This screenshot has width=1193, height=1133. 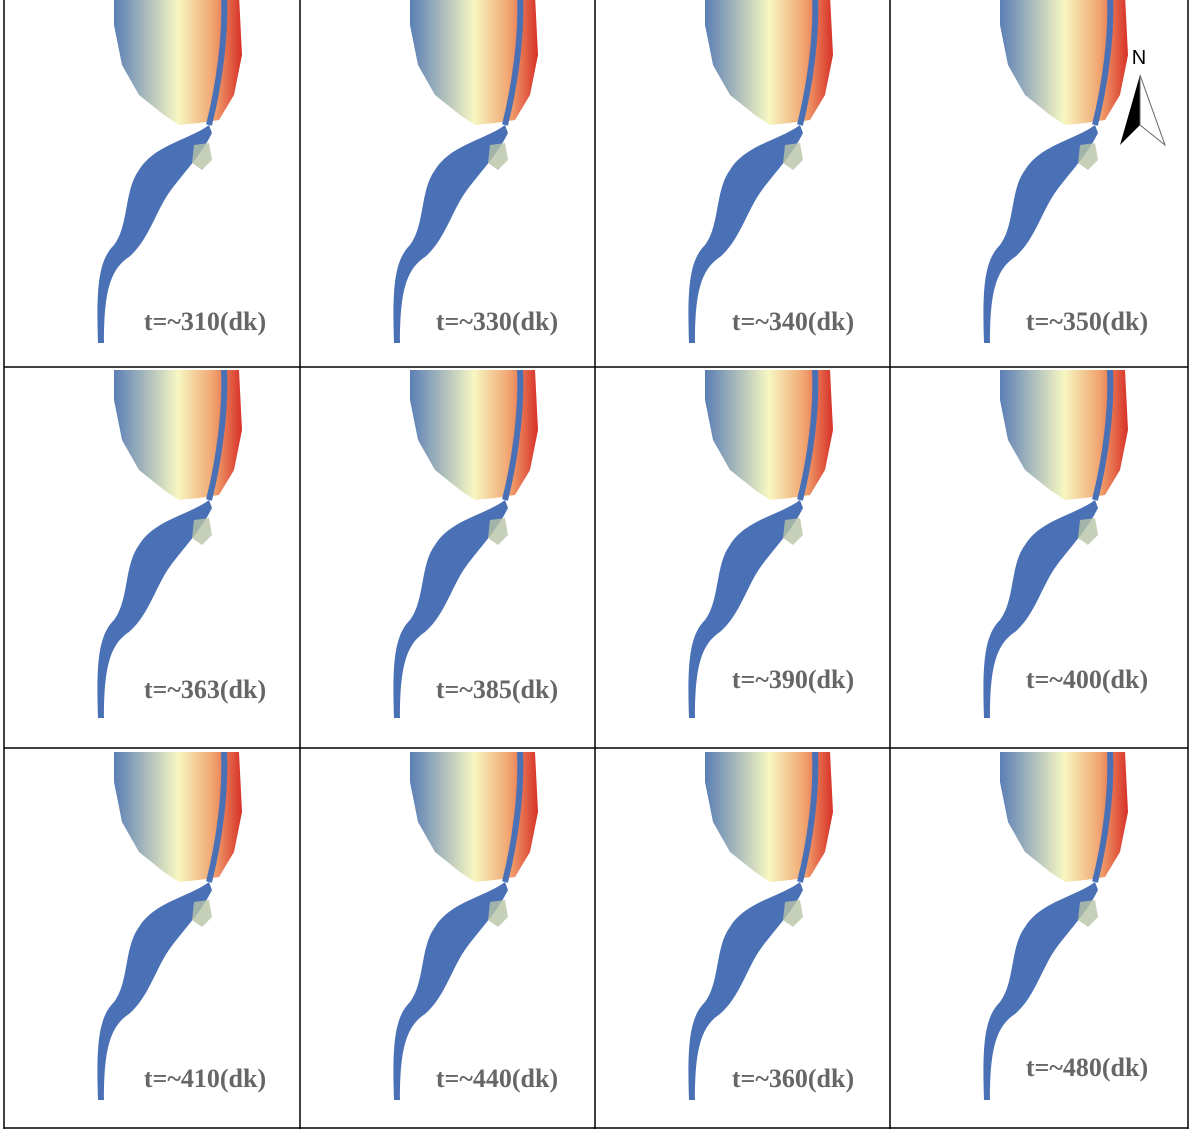 I want to click on north-label: N, so click(x=1139, y=58).